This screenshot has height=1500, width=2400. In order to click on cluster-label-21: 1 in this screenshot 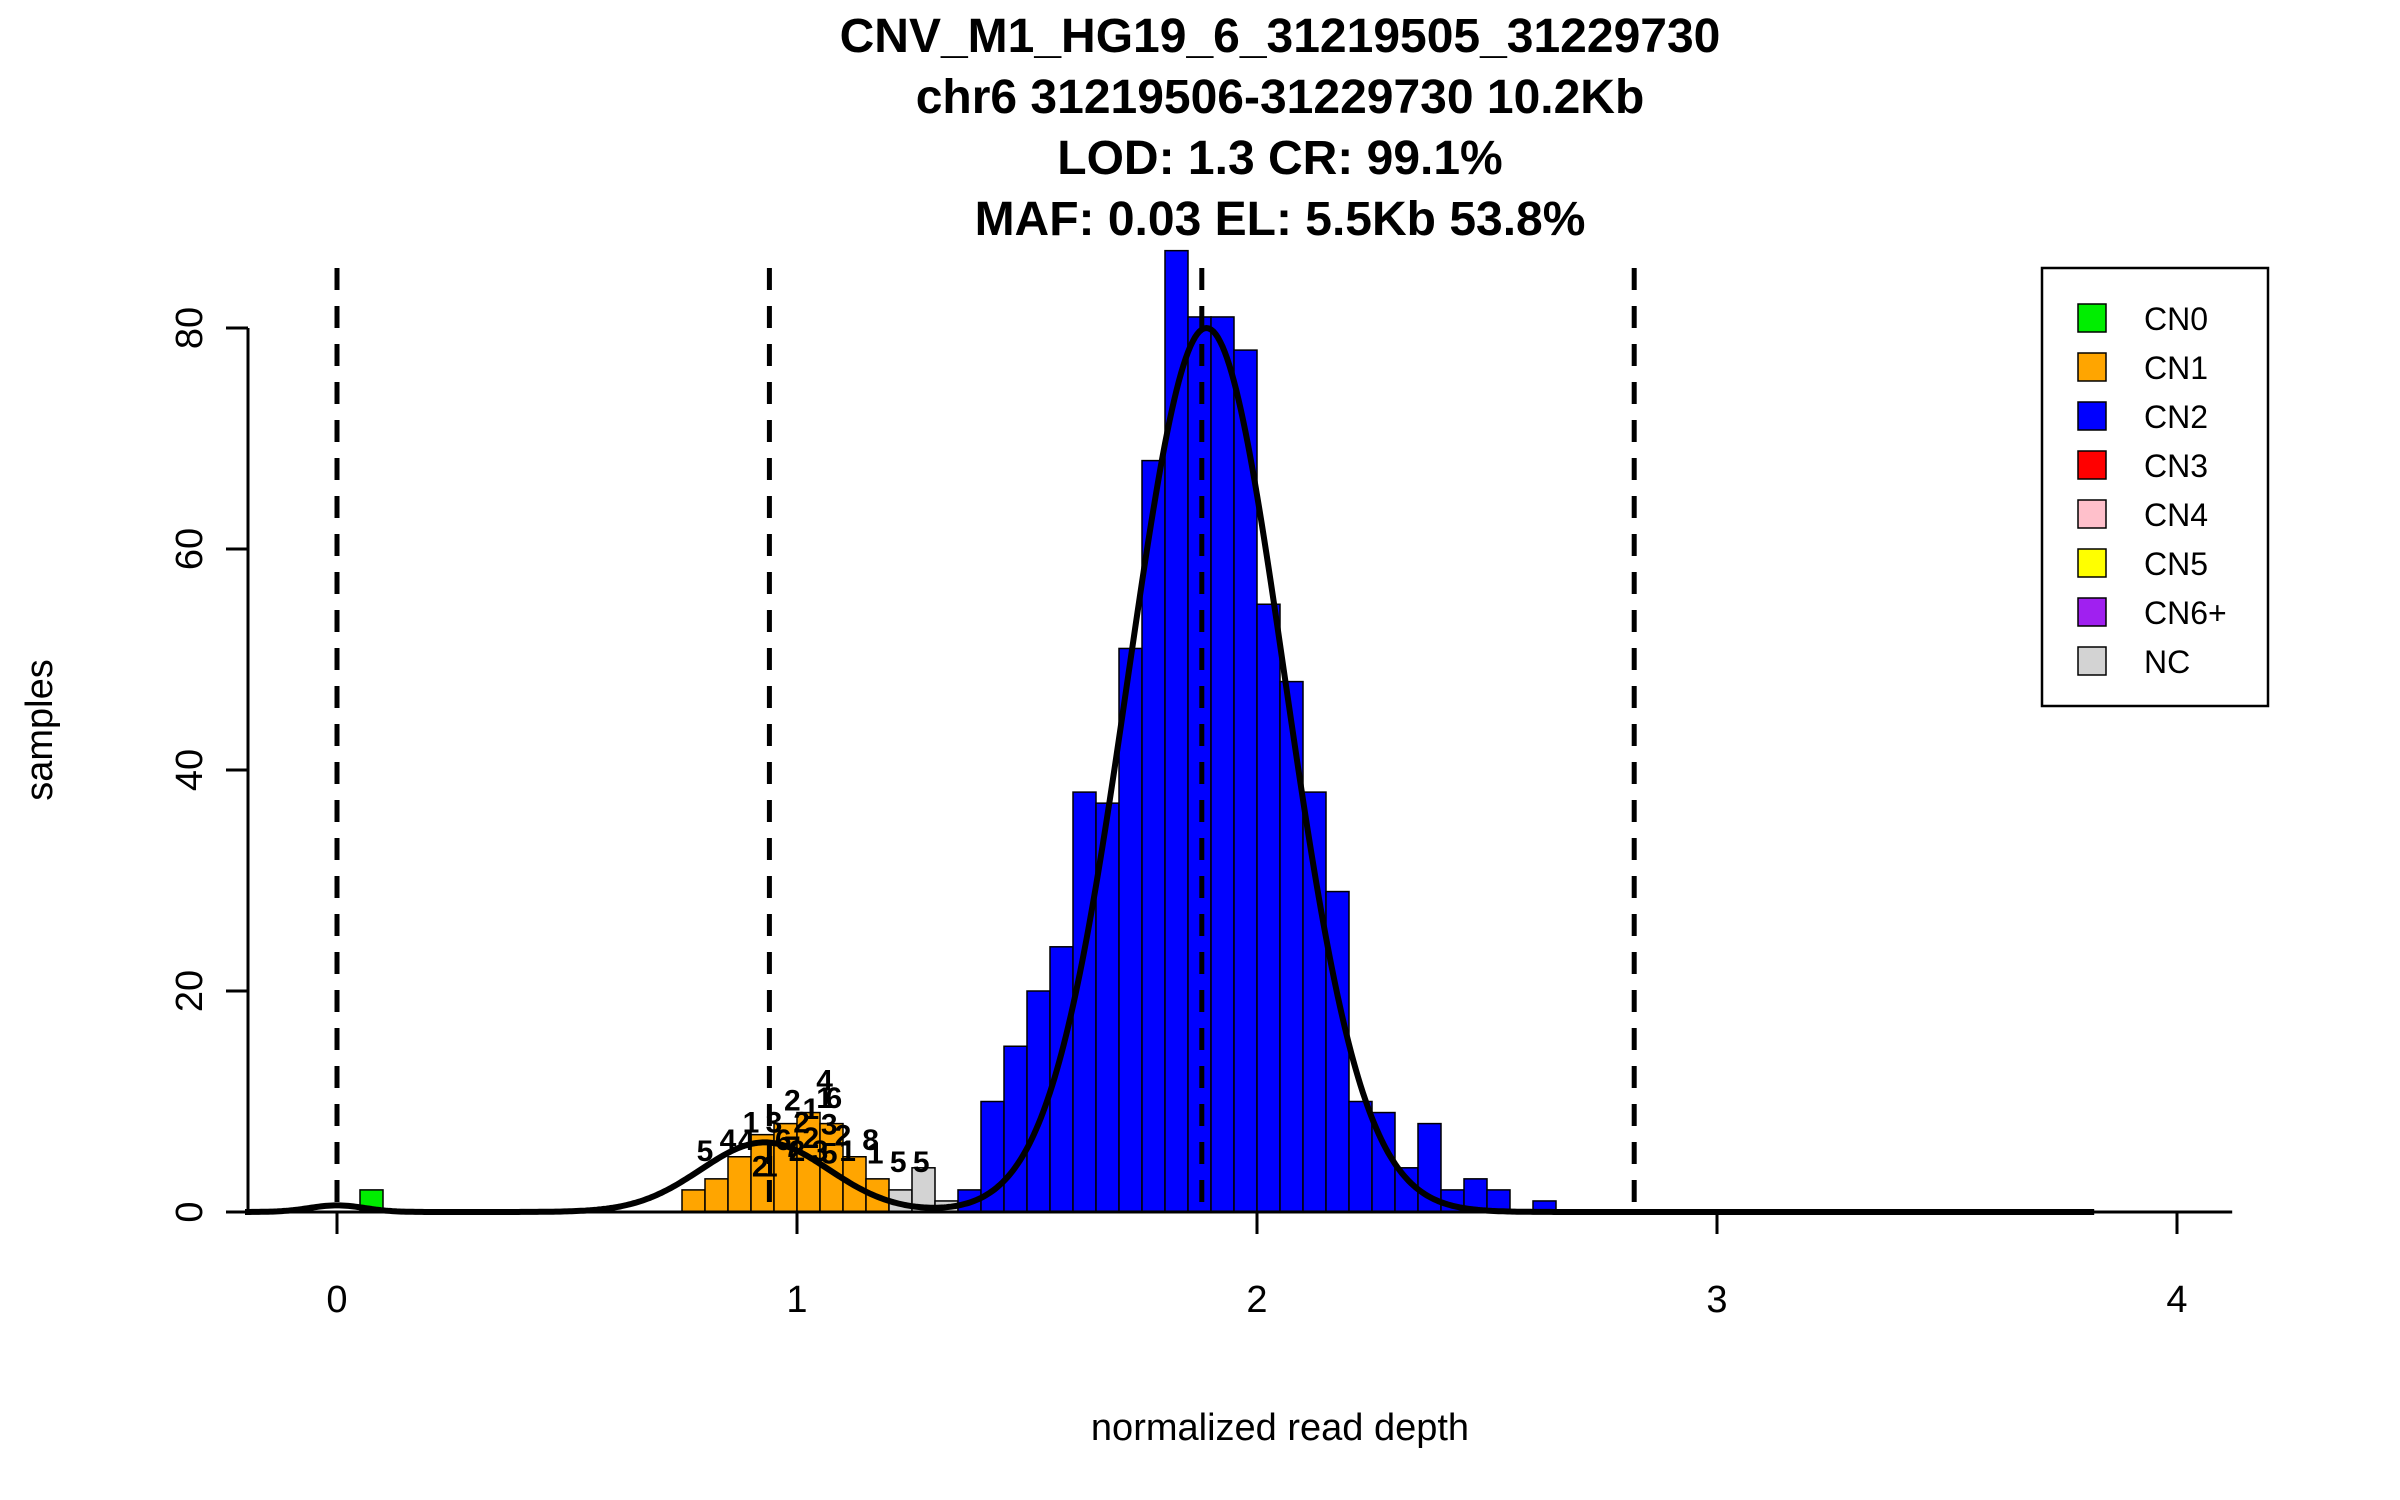, I will do `click(847, 1151)`.